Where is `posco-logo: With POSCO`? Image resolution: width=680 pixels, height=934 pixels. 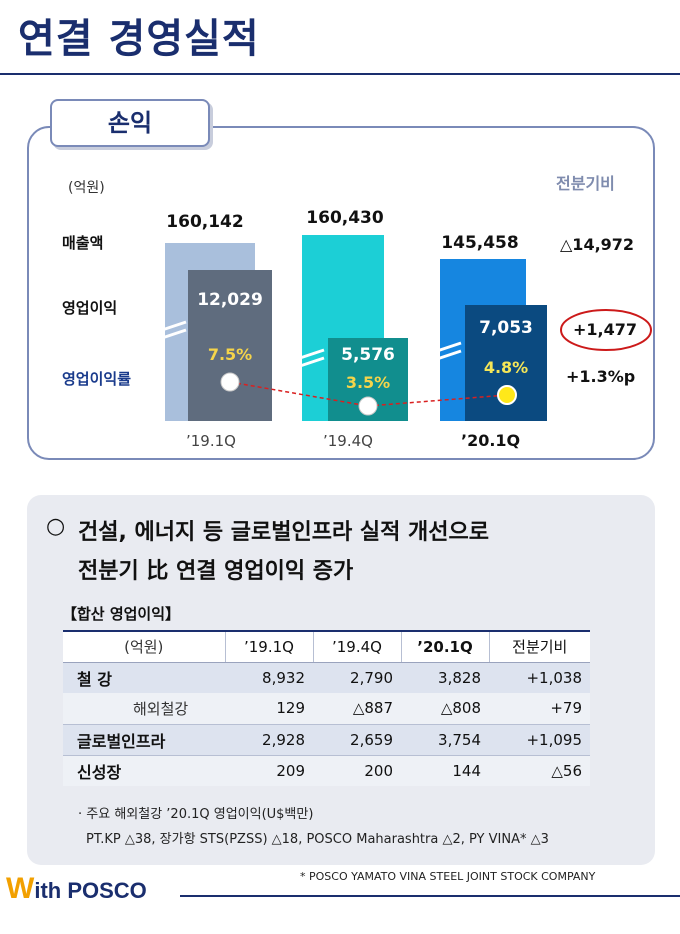
posco-logo: With POSCO is located at coordinates (76, 889).